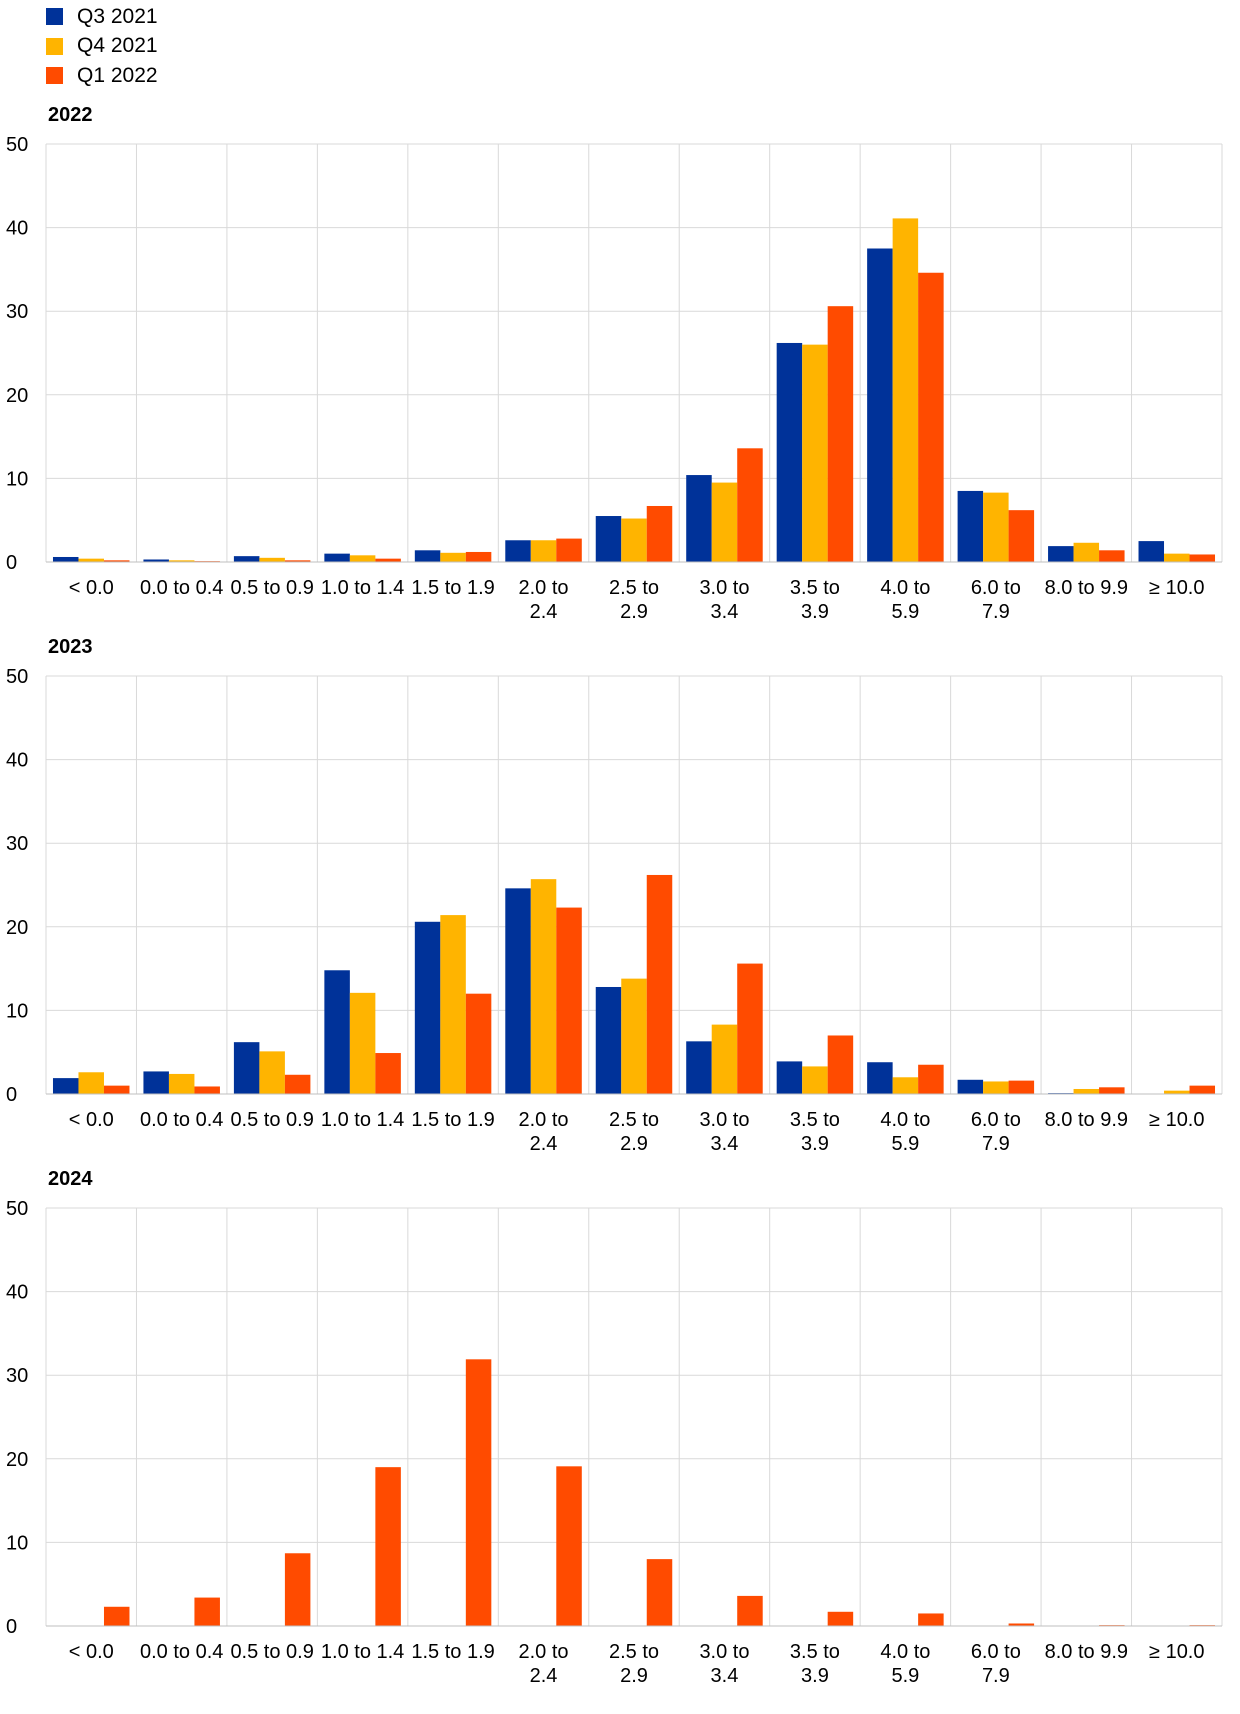 The width and height of the screenshot is (1240, 1714). I want to click on y-tick-label: 50, so click(17, 145).